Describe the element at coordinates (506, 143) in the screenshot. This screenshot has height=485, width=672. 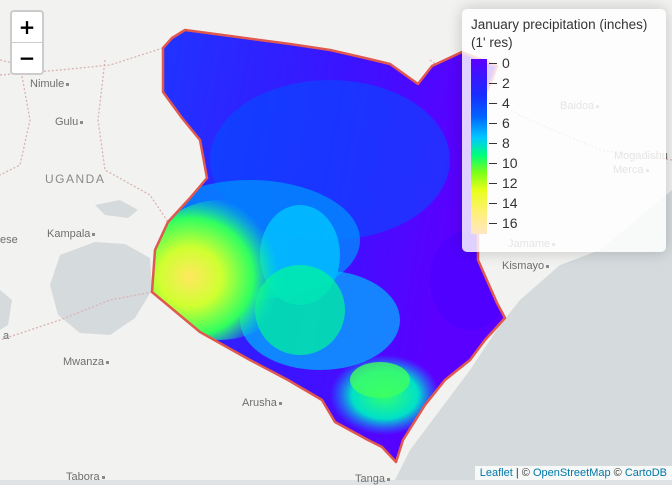
I see `legend-tick-label: 8` at that location.